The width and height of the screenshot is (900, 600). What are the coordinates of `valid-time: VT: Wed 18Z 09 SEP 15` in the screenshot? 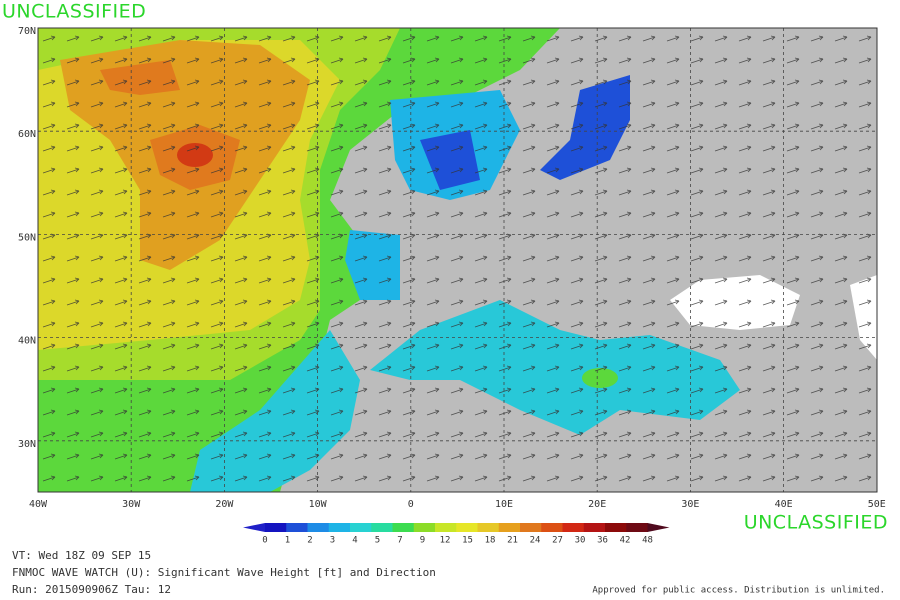 It's located at (81, 555).